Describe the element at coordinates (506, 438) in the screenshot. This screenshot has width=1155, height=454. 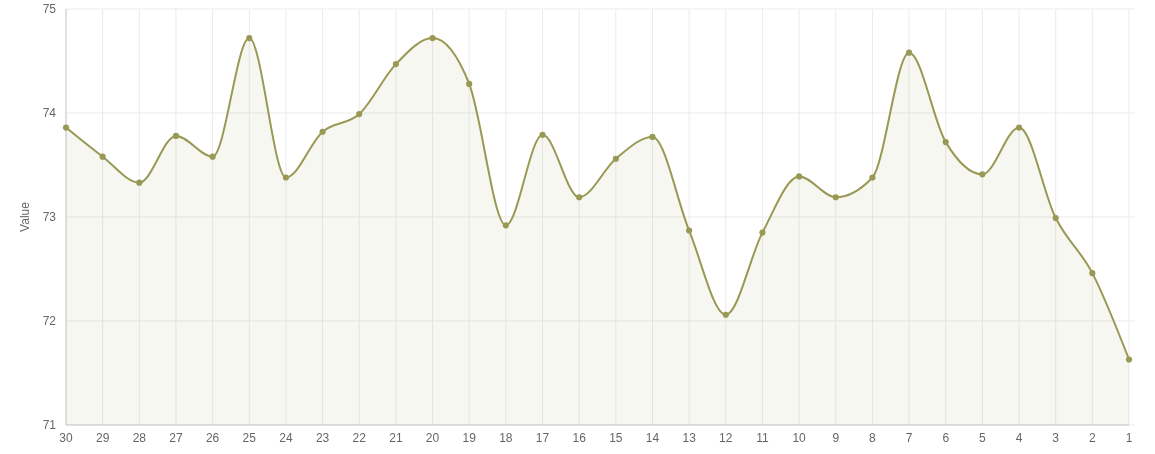
I see `x-tick-label: 18` at that location.